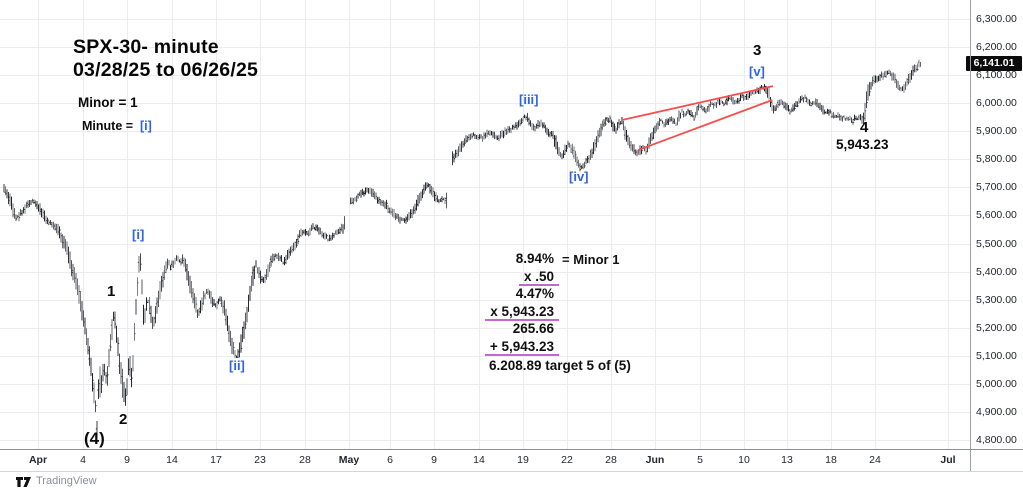  What do you see at coordinates (499, 348) in the screenshot?
I see `calc-row-6: + 5,943.23` at bounding box center [499, 348].